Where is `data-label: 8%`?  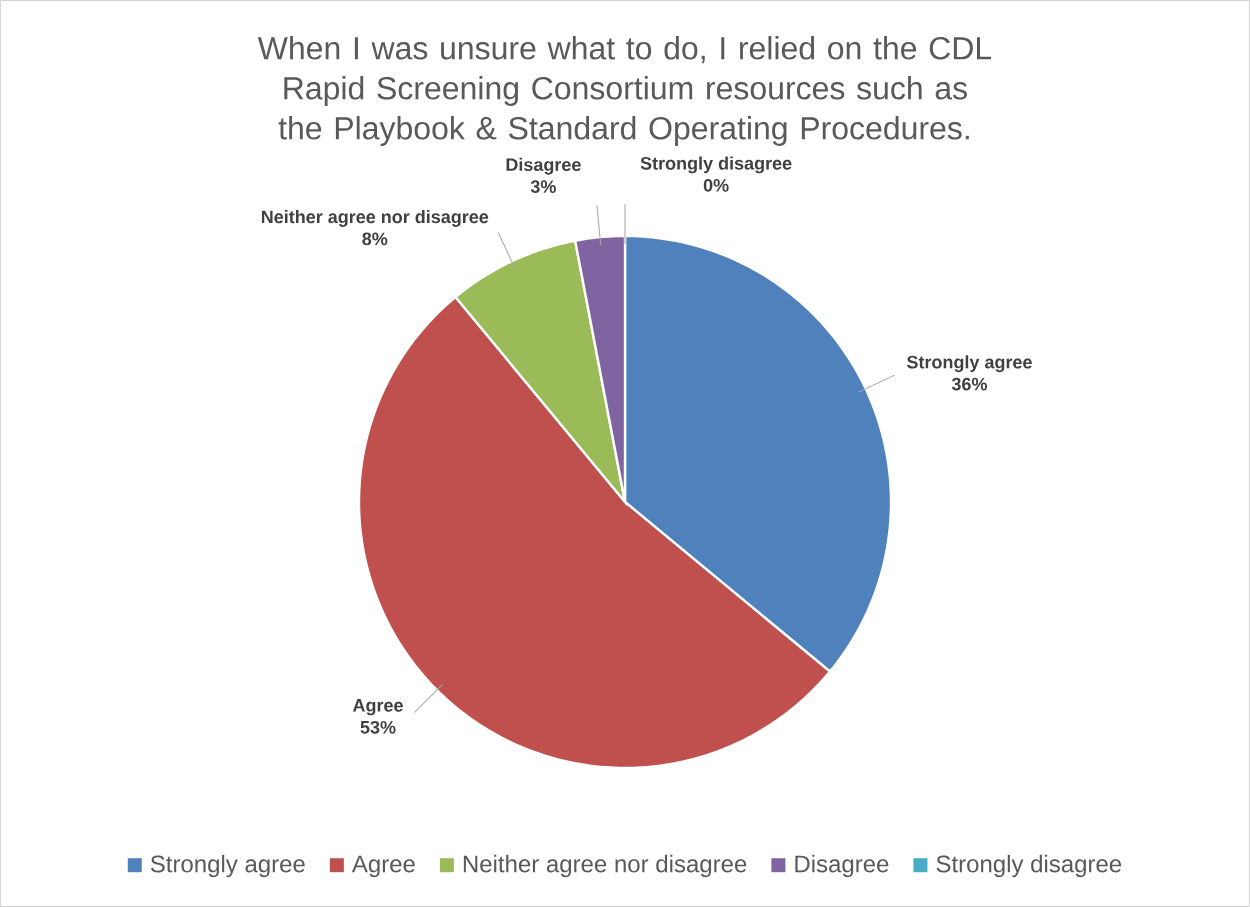
data-label: 8% is located at coordinates (375, 239).